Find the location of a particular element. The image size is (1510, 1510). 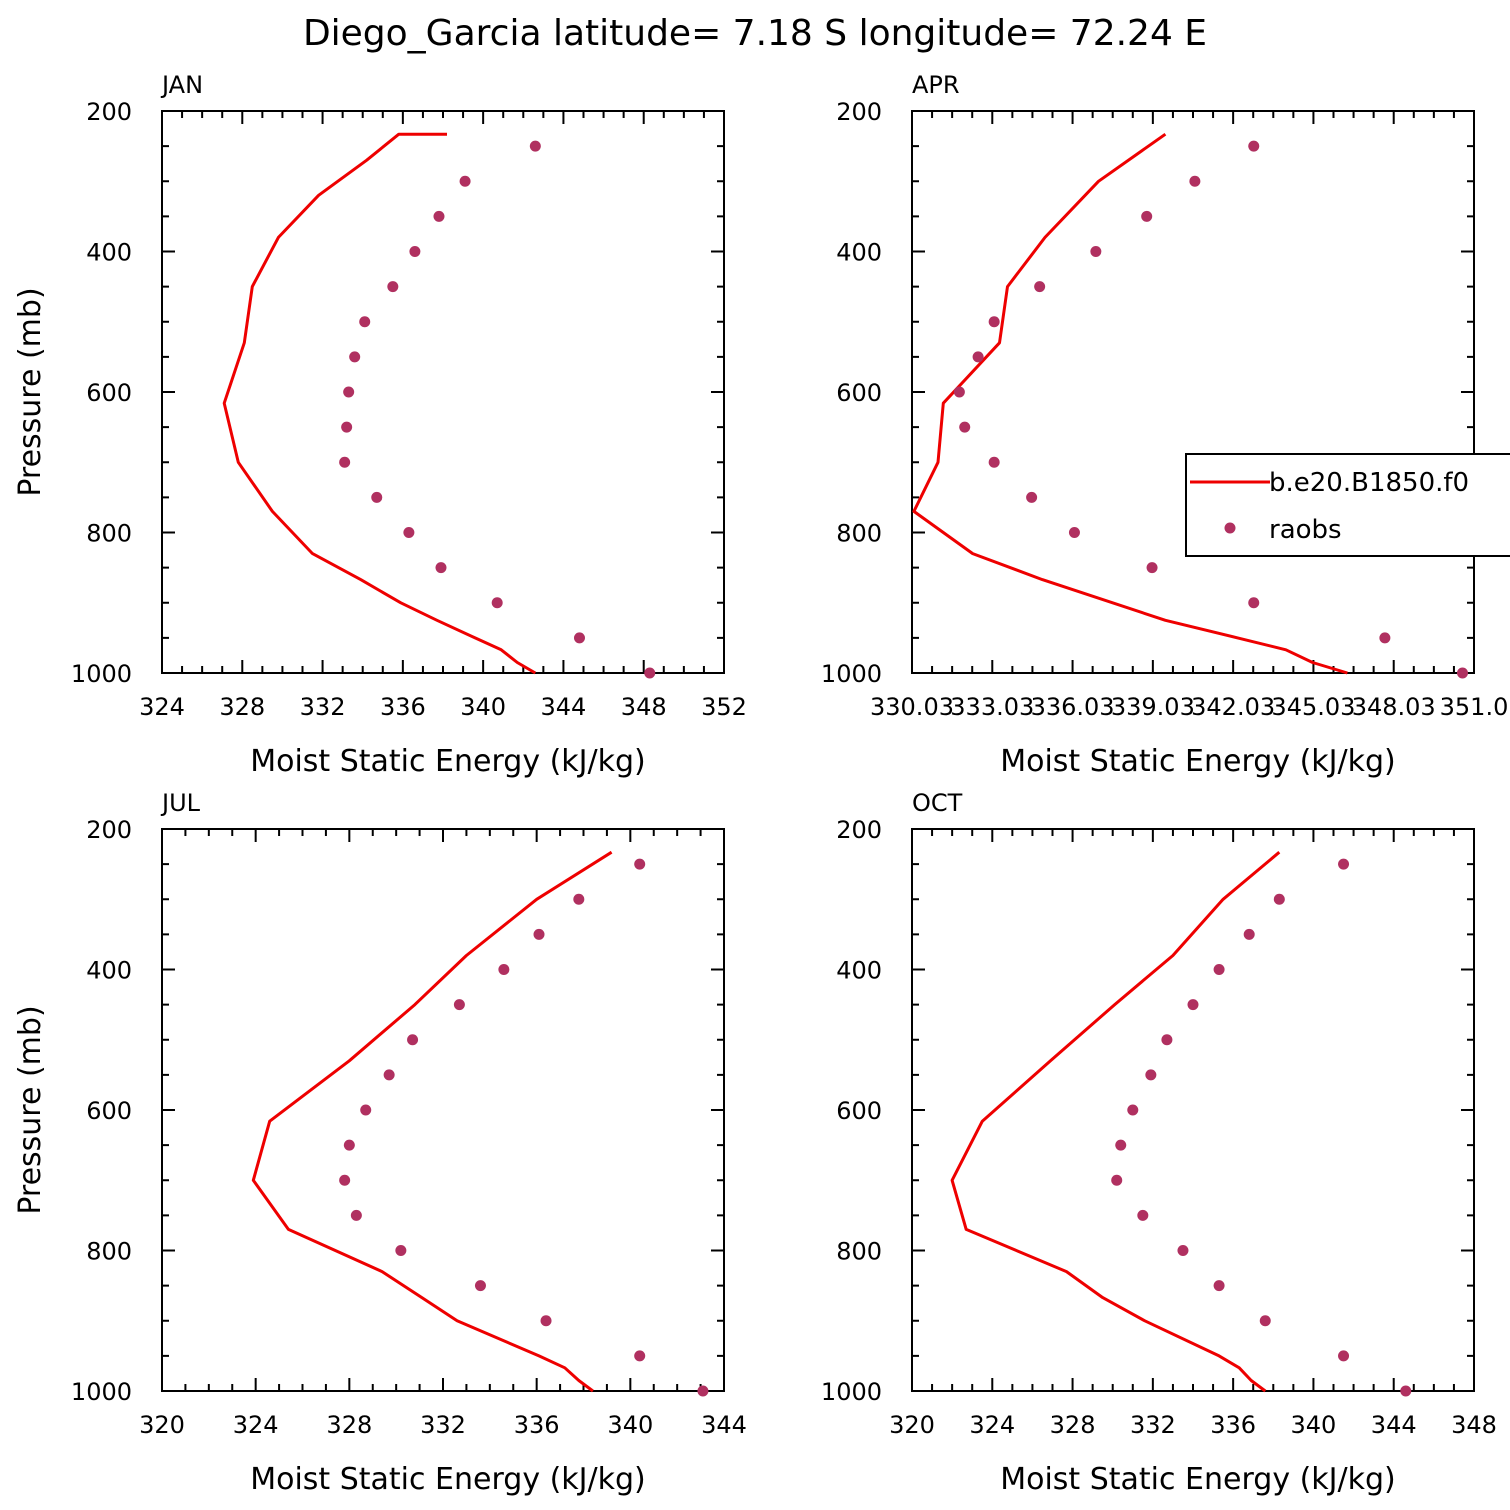

x-tick-label: 339.03 is located at coordinates (1153, 707).